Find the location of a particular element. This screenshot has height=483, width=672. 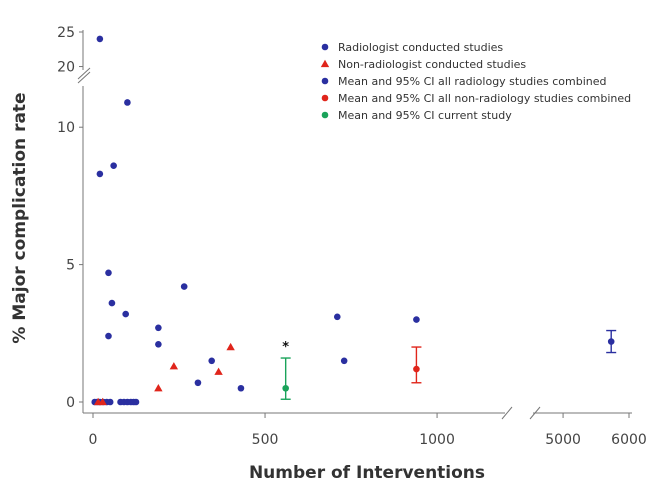

legend-label: Non-radiologist conducted studies is located at coordinates (432, 64).